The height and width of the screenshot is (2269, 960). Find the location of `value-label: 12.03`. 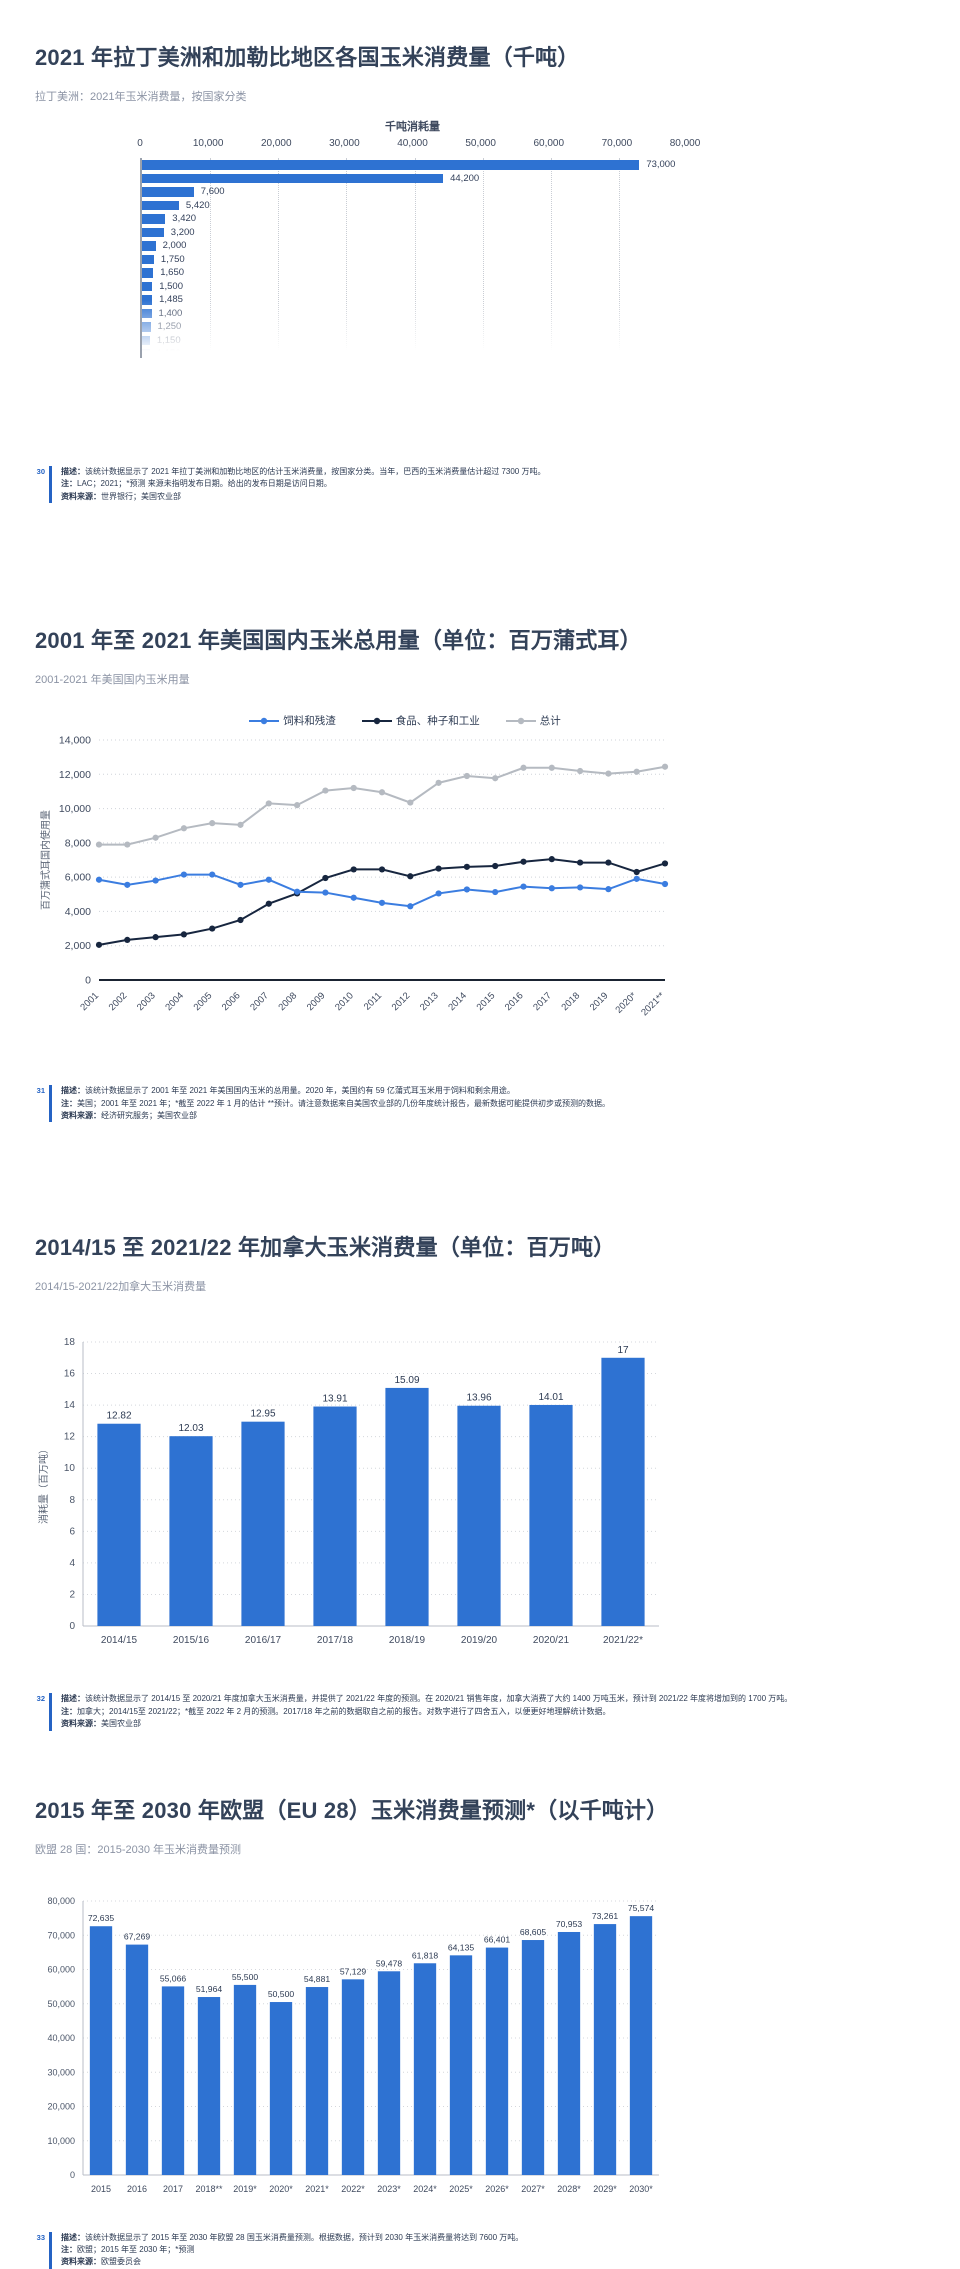

value-label: 12.03 is located at coordinates (190, 1429).